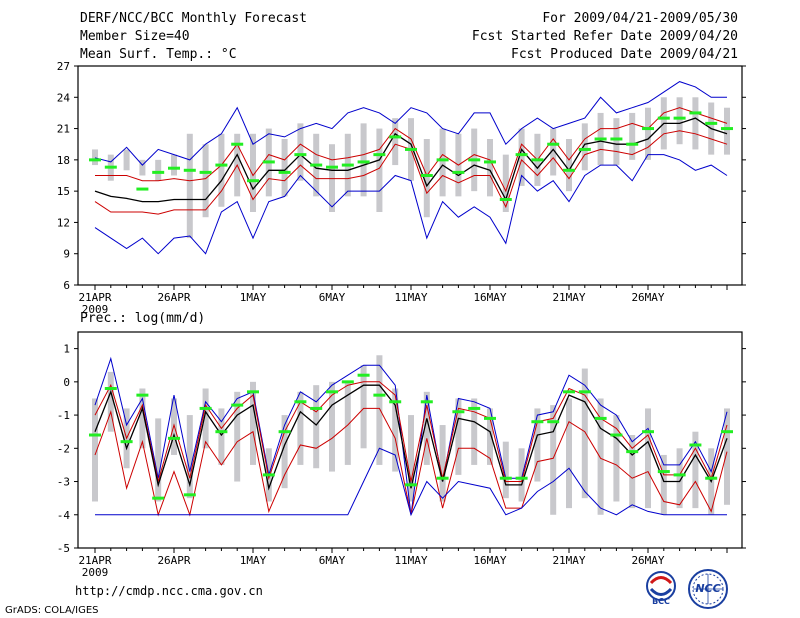  What do you see at coordinates (63, 66) in the screenshot?
I see `y-tick-label: 27` at bounding box center [63, 66].